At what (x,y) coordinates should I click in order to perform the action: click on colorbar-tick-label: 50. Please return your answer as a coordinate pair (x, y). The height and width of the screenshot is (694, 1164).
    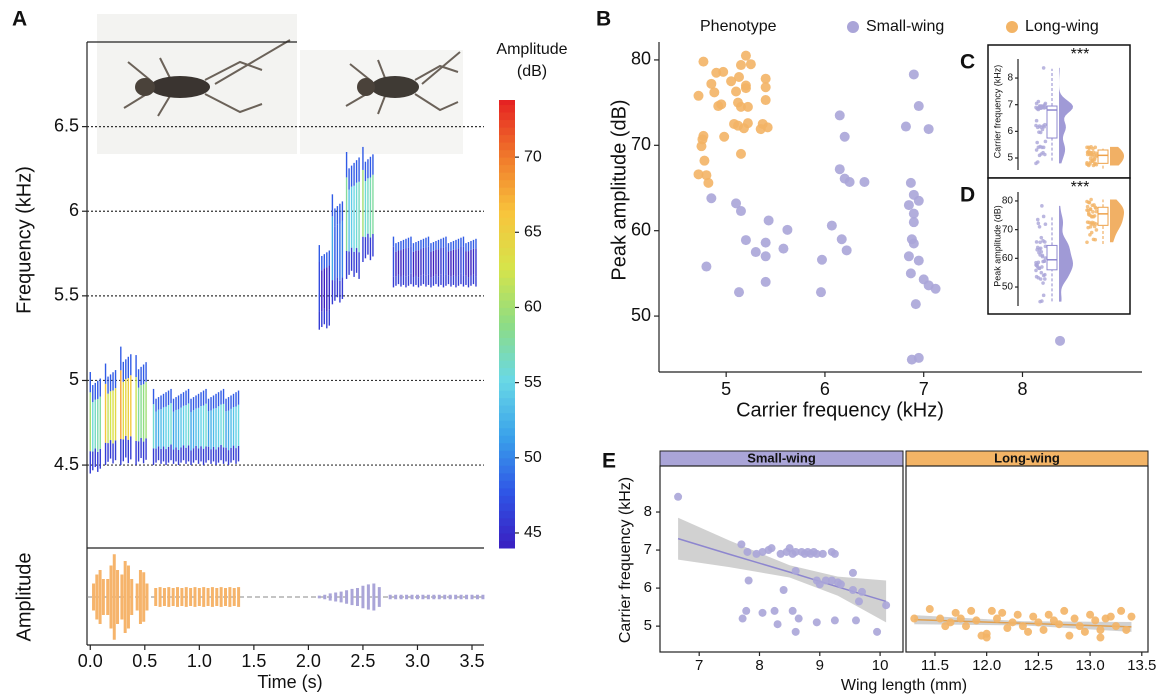
    Looking at the image, I should click on (533, 457).